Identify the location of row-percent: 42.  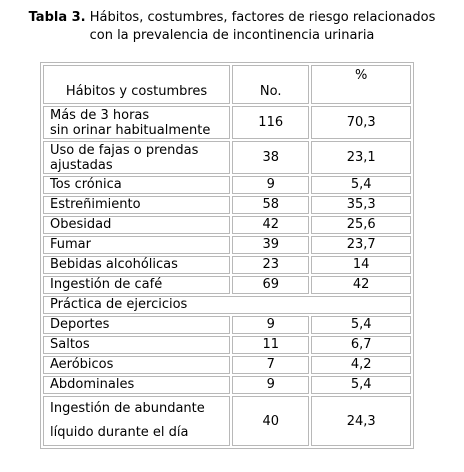
(361, 285).